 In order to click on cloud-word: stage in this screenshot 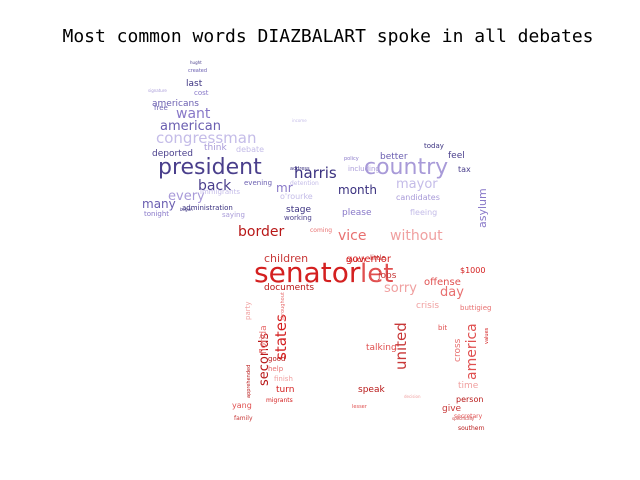, I will do `click(298, 210)`.